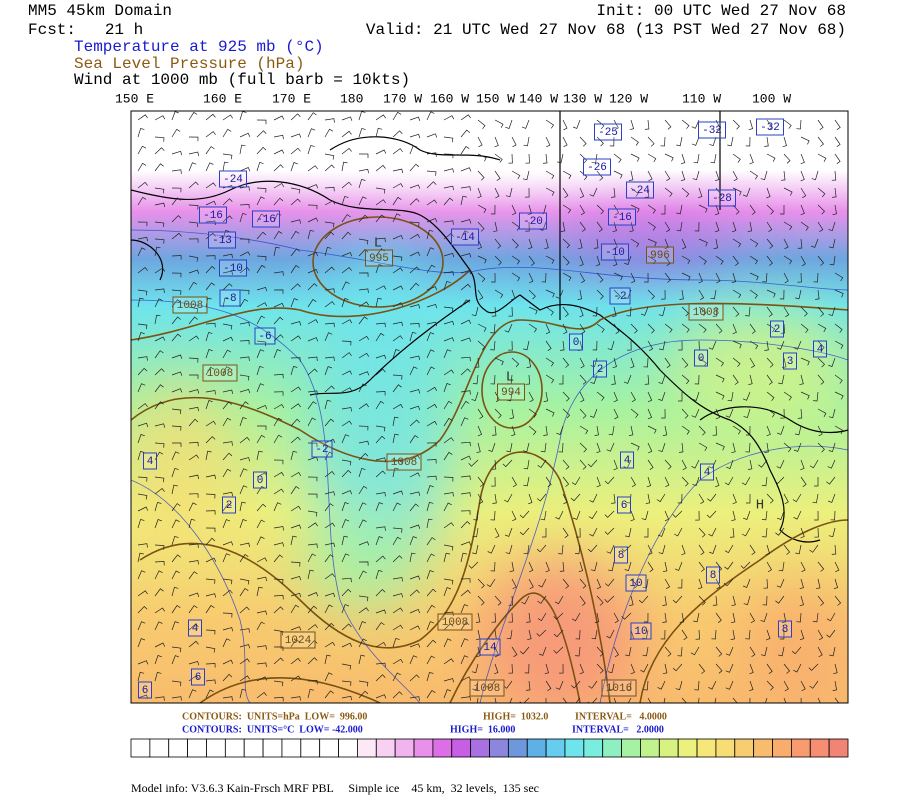 The image size is (900, 800). Describe the element at coordinates (621, 556) in the screenshot. I see `temperature-label: 8` at that location.